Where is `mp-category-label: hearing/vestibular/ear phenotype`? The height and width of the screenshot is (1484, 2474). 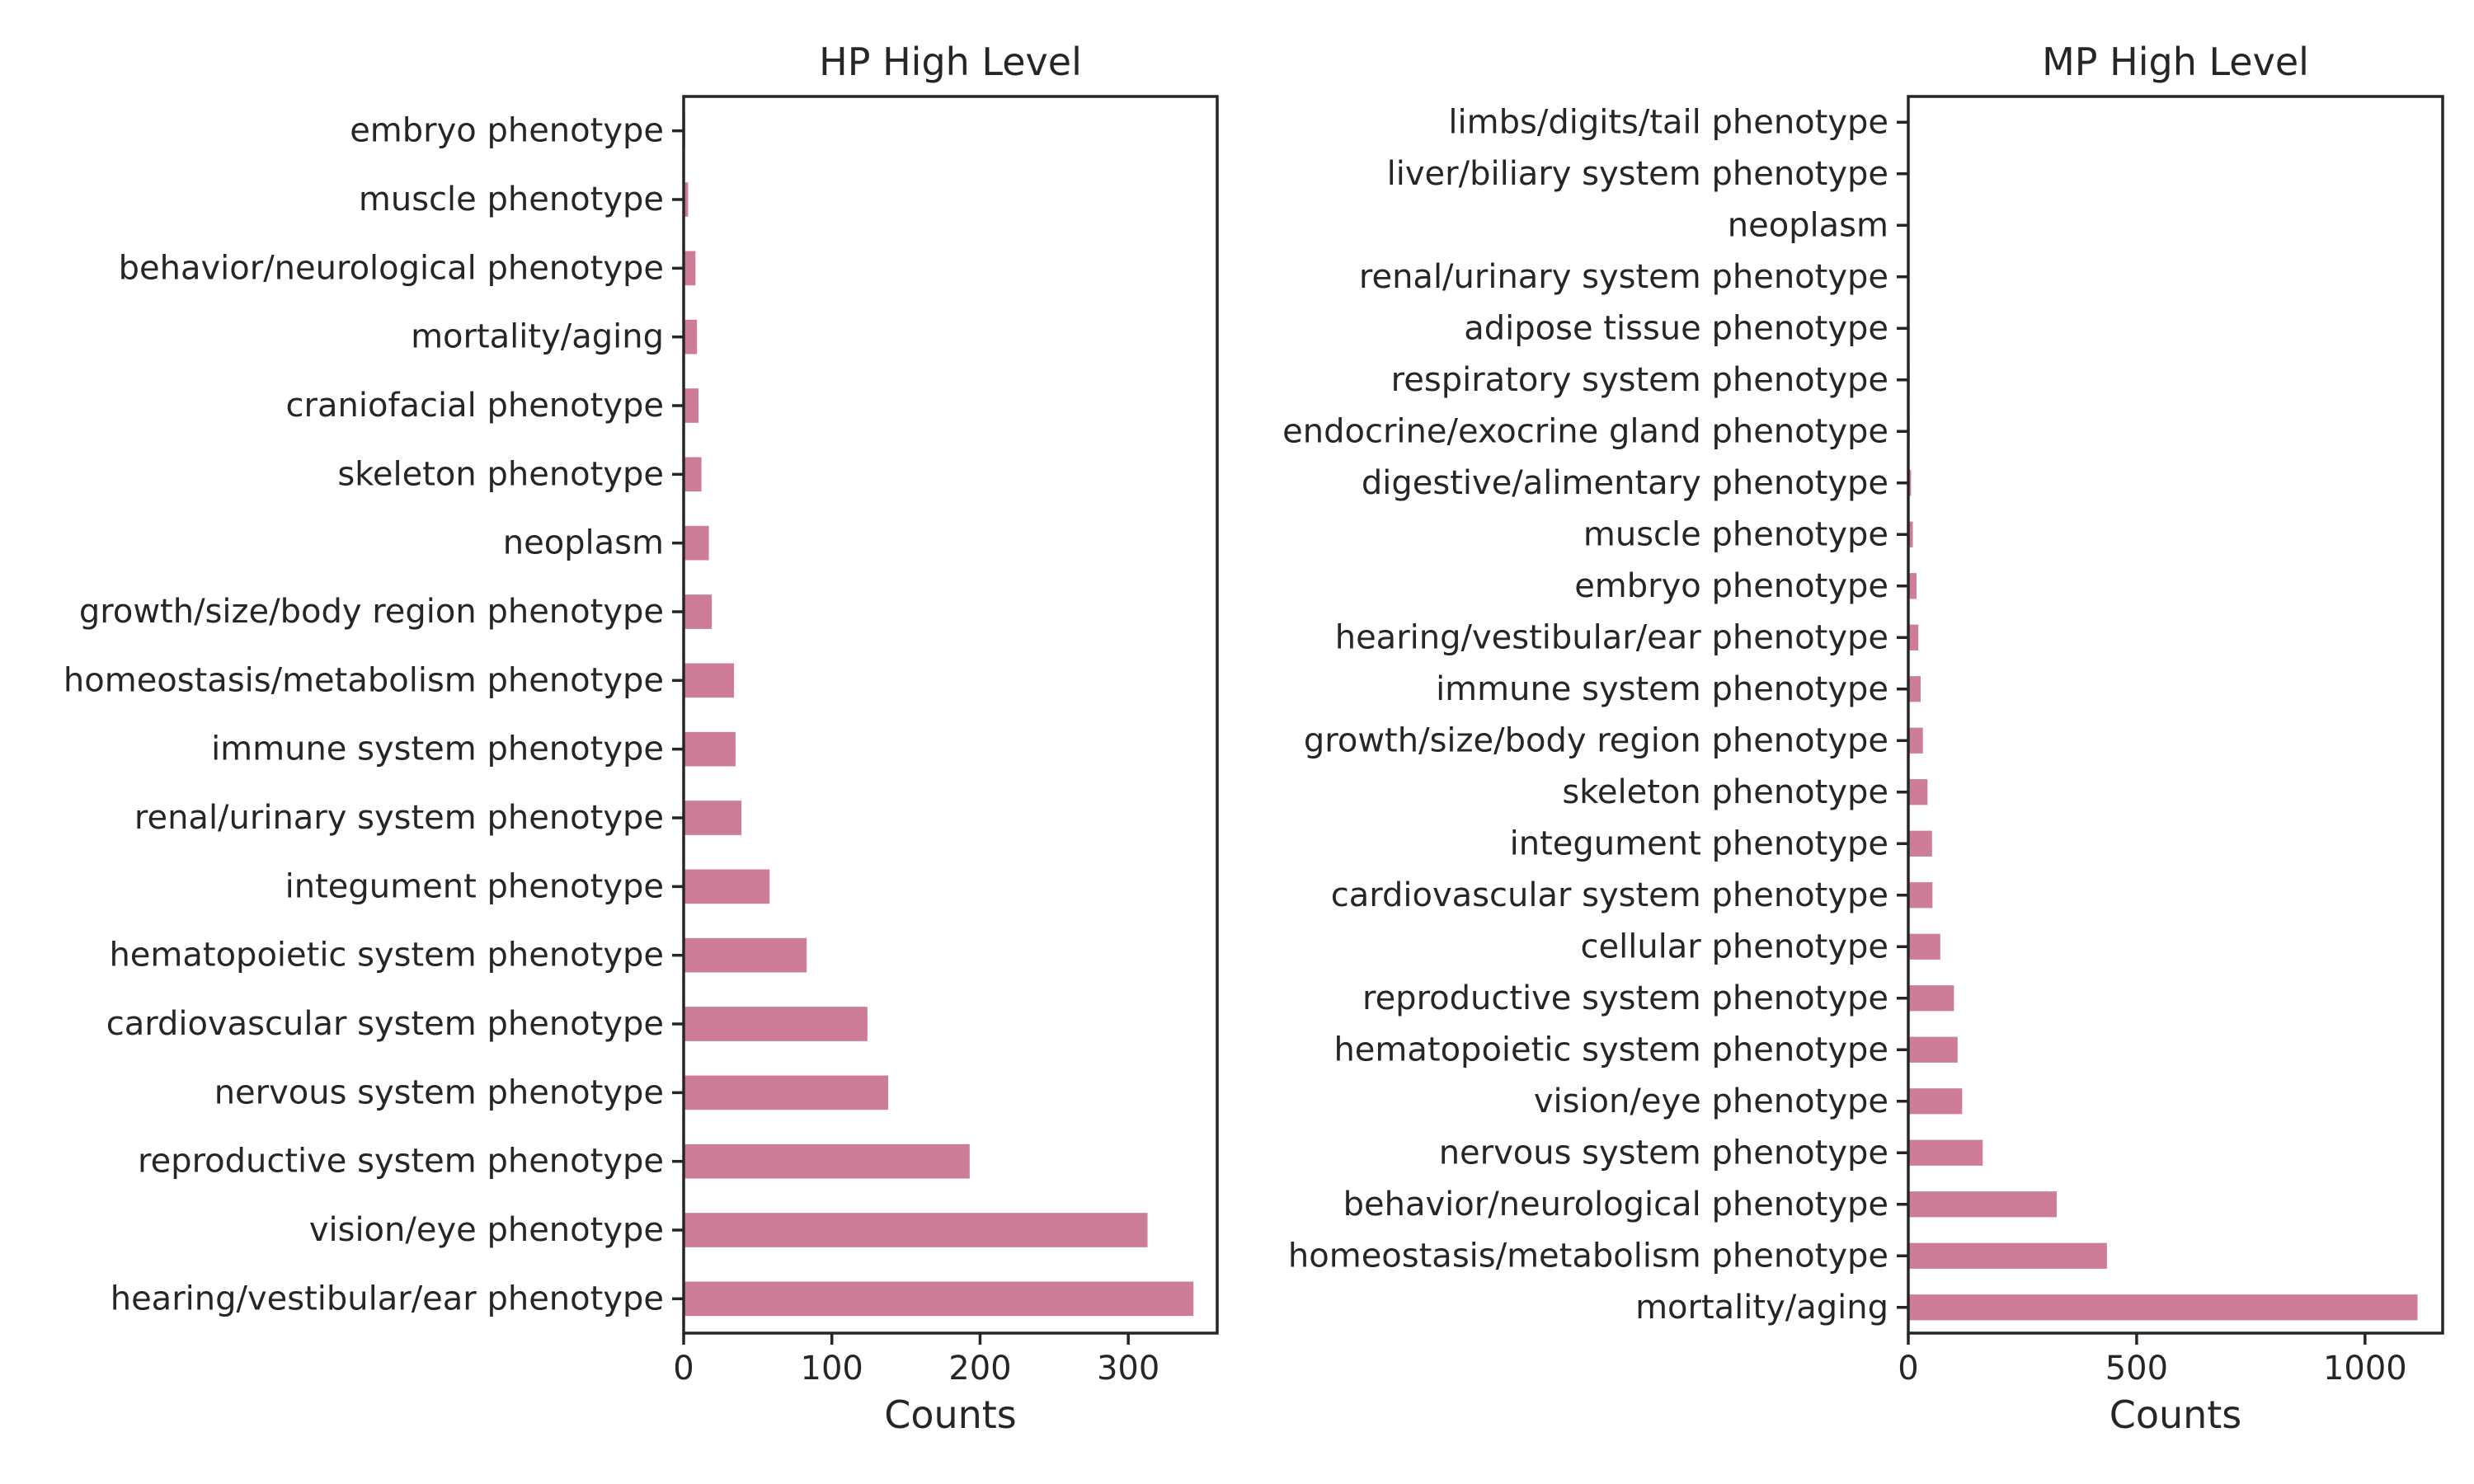
mp-category-label: hearing/vestibular/ear phenotype is located at coordinates (1611, 637).